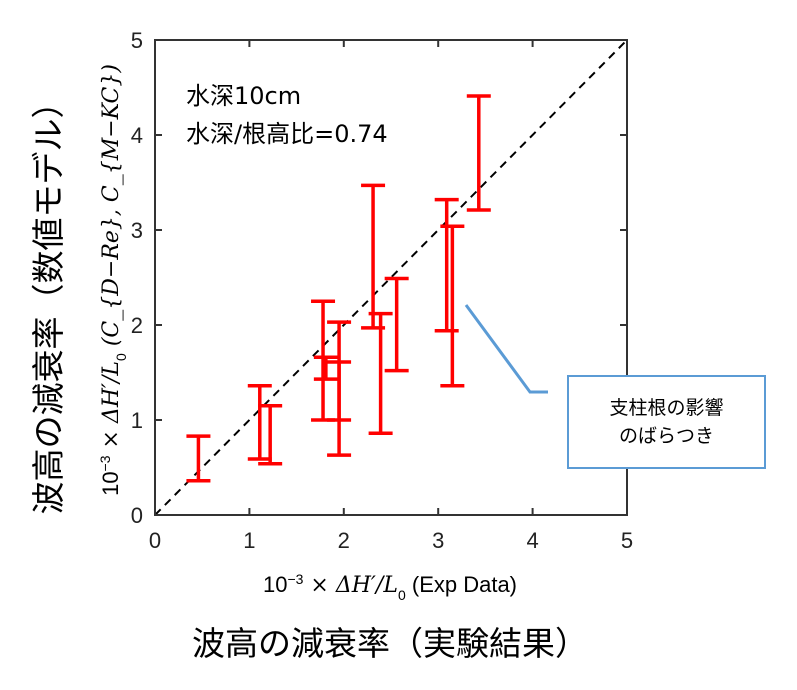  Describe the element at coordinates (666, 422) in the screenshot. I see `callout-box: 支柱根の影響 のばらつき` at that location.